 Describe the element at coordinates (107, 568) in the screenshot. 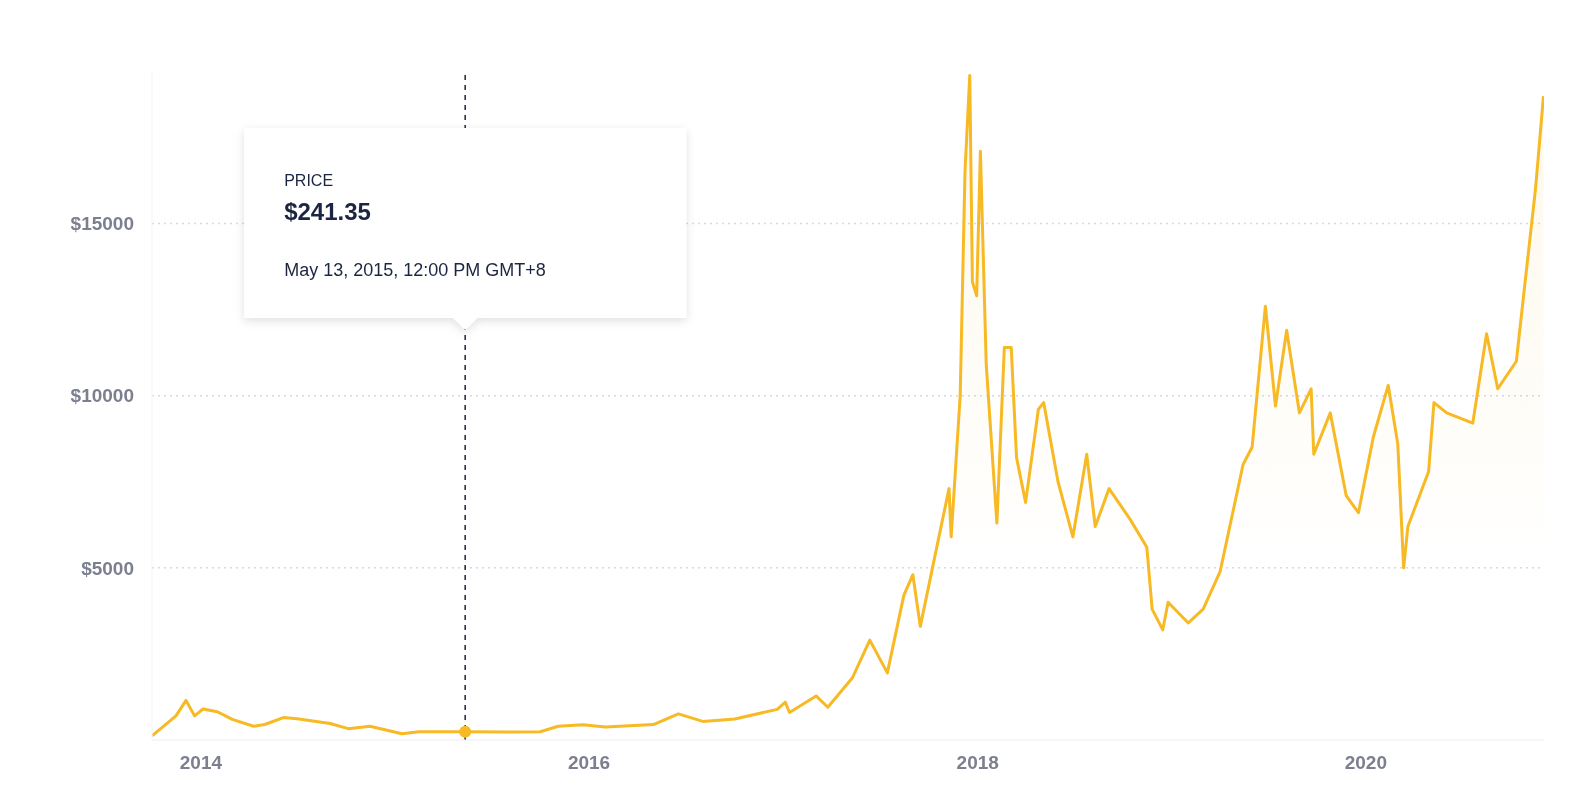

I see `y-tick-label: $5000` at that location.